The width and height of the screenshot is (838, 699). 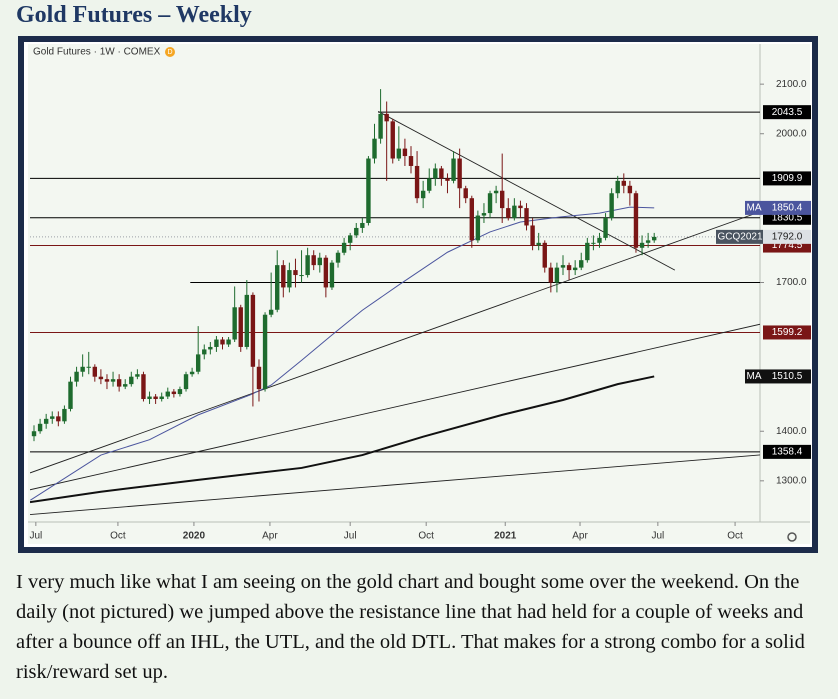 What do you see at coordinates (791, 133) in the screenshot?
I see `y-tick-label: 2000.0` at bounding box center [791, 133].